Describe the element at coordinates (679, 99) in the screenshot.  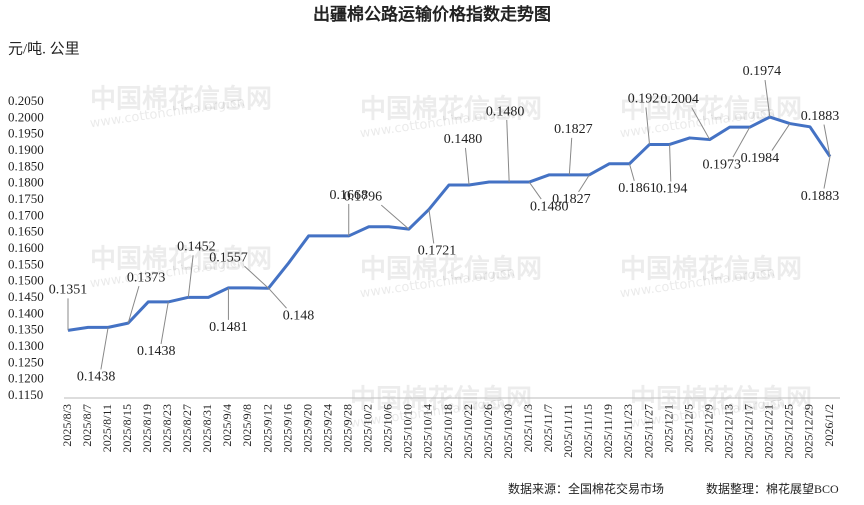
I see `annotation: 0.2004` at that location.